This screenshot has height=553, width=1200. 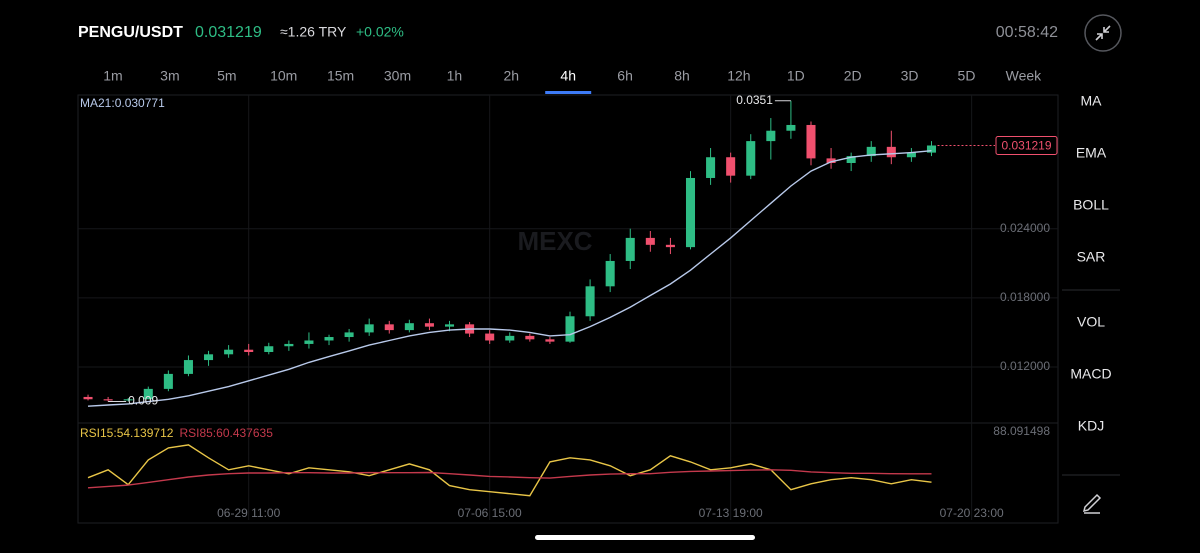 What do you see at coordinates (1024, 76) in the screenshot?
I see `timeframe-tab: Week` at bounding box center [1024, 76].